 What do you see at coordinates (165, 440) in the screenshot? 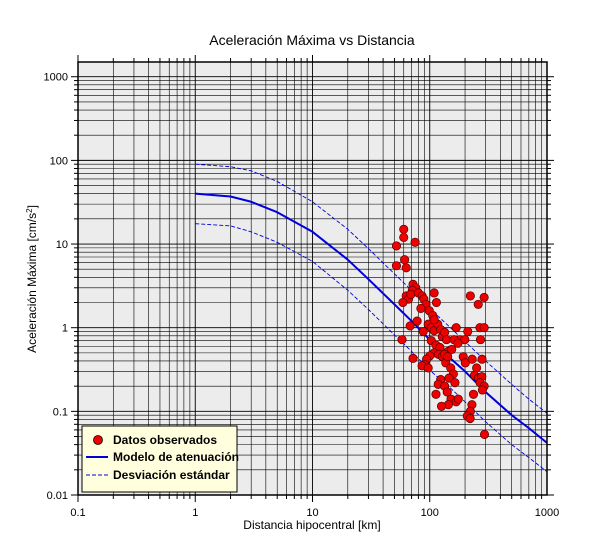
I see `legend-label-observed: Datos observados` at bounding box center [165, 440].